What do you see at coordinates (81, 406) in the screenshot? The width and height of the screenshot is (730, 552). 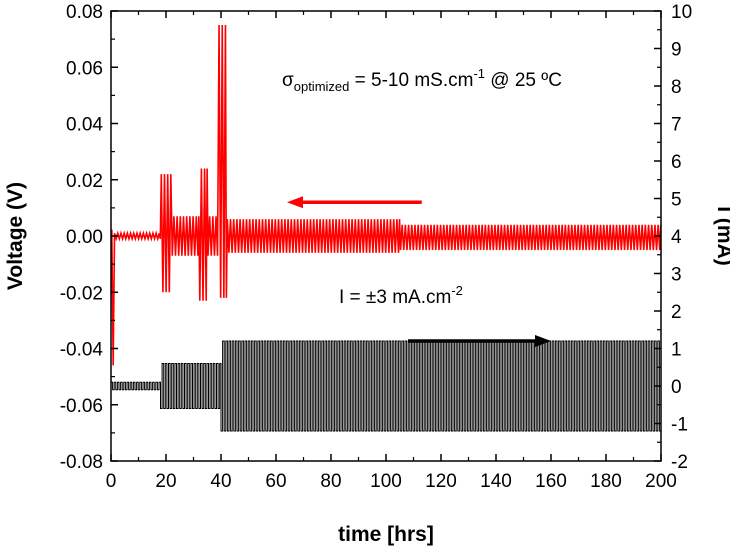 I see `left-tick-label: -0.06` at bounding box center [81, 406].